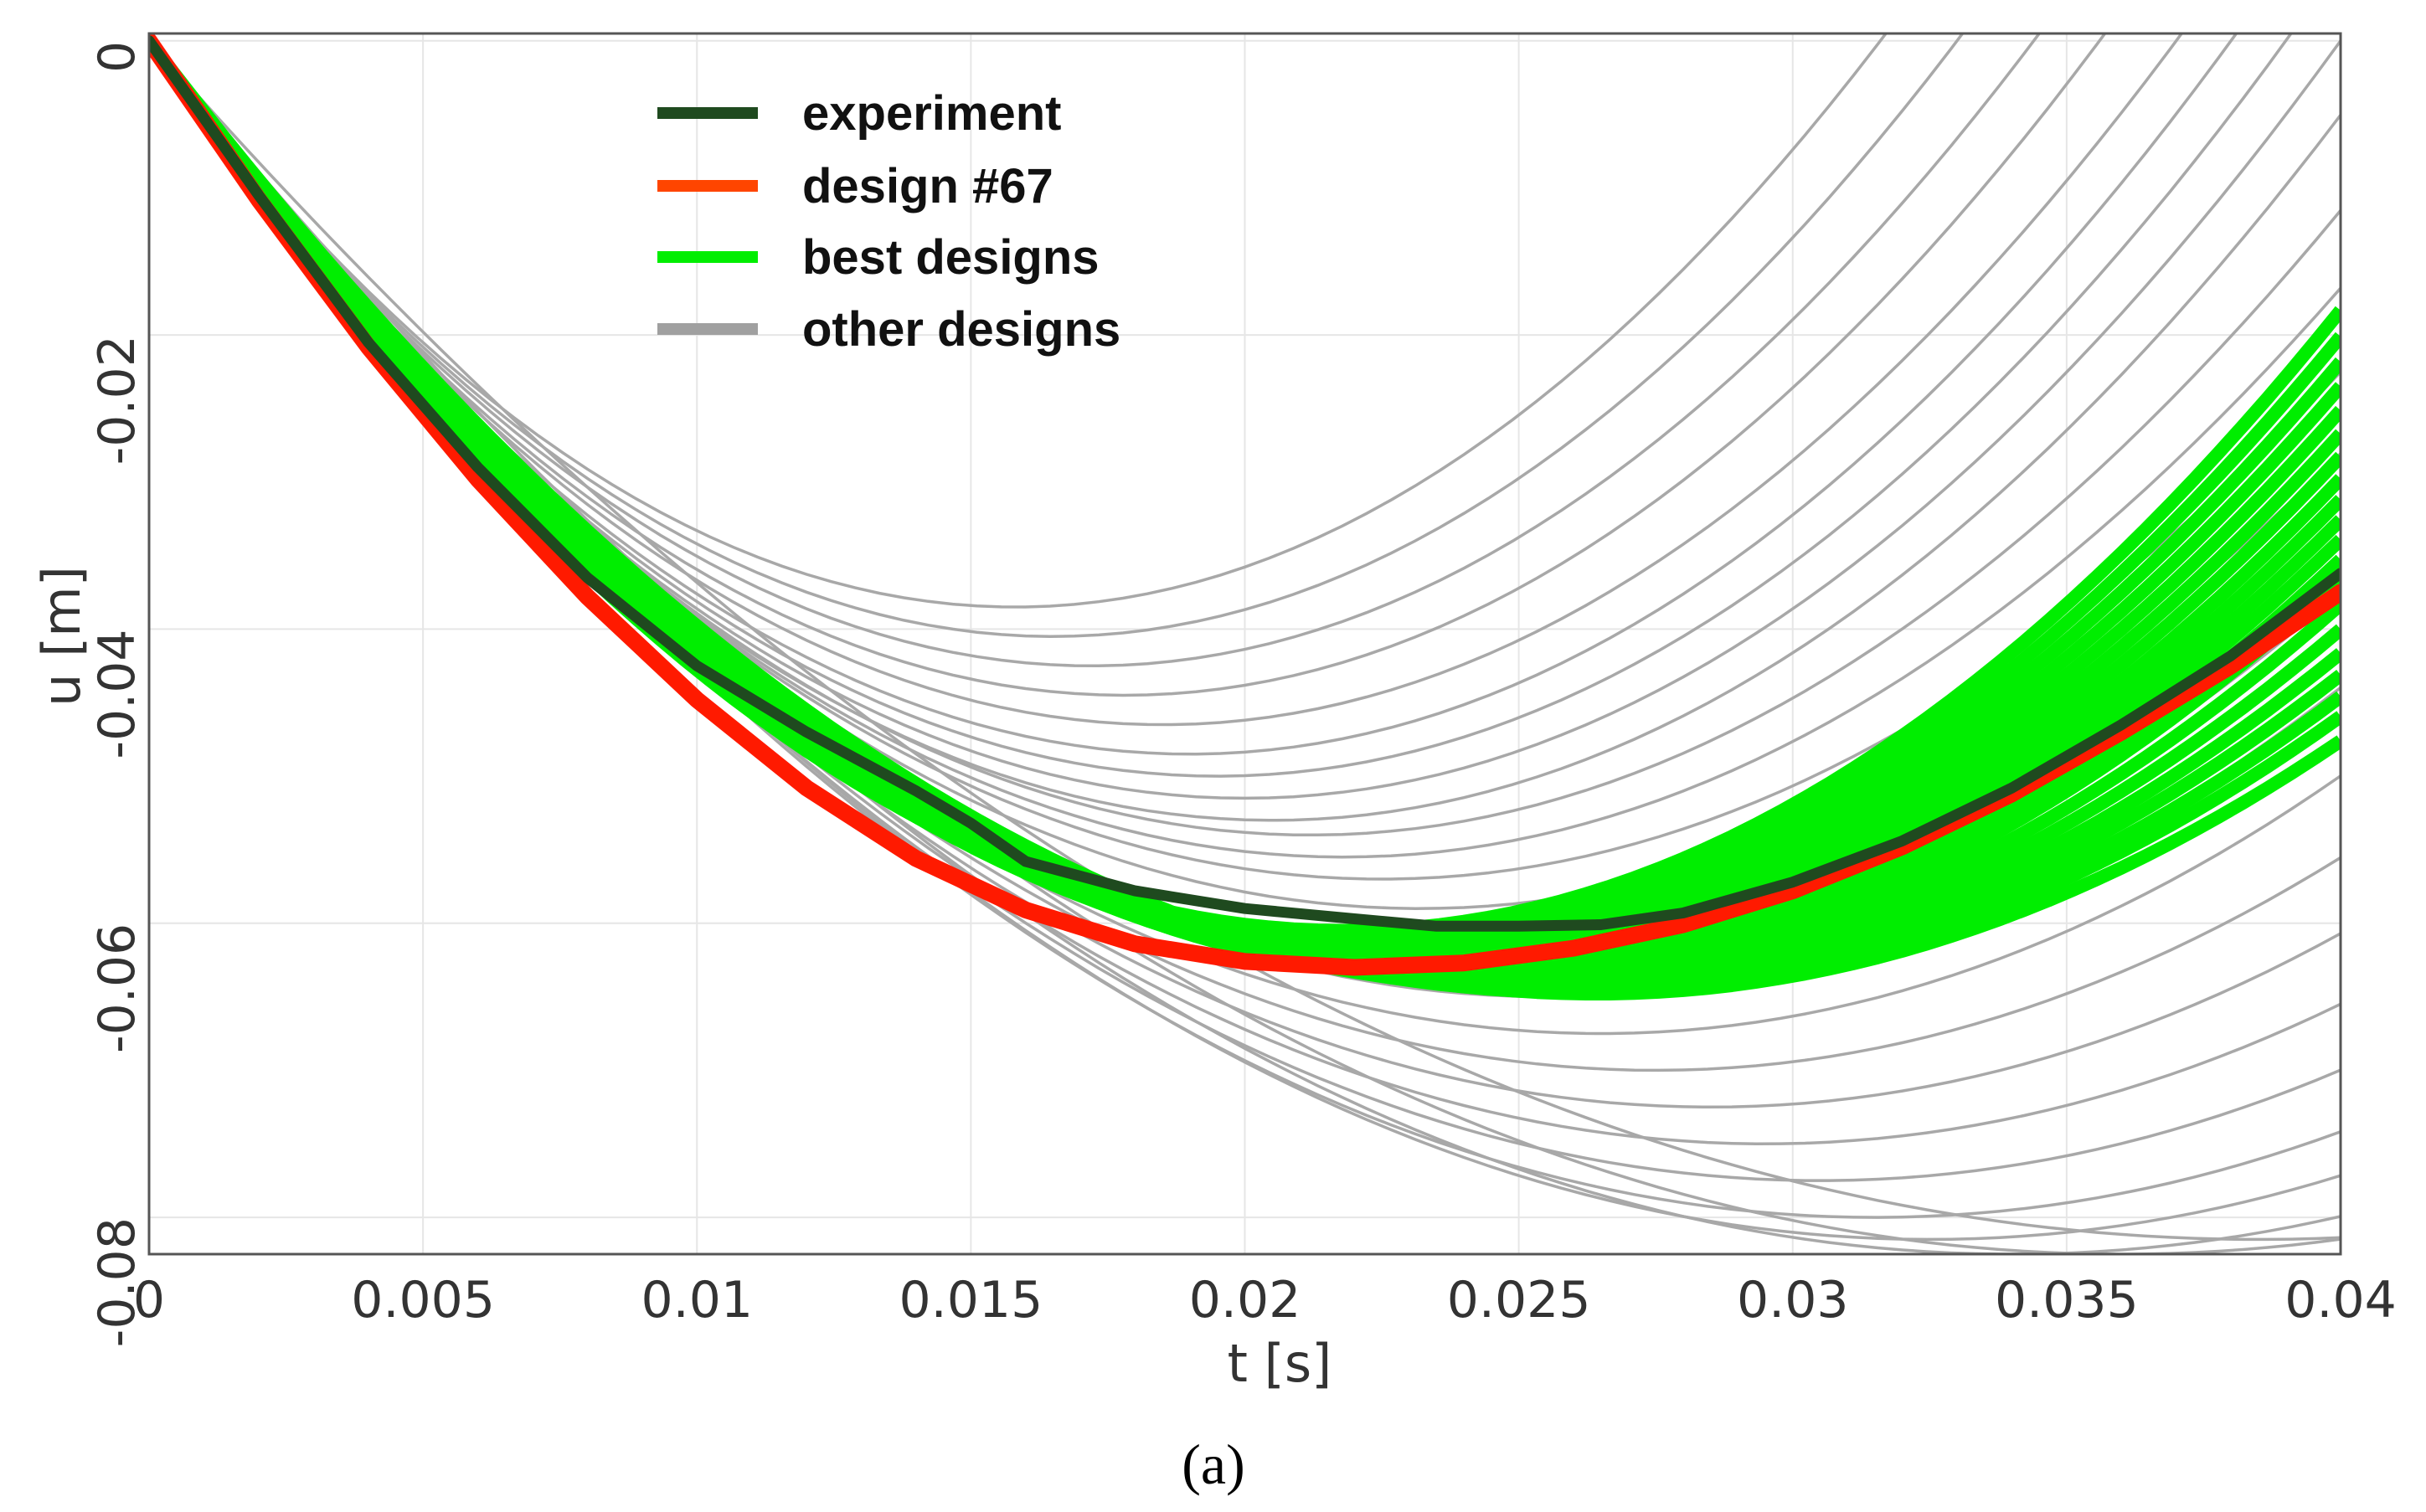  Describe the element at coordinates (961, 329) in the screenshot. I see `legend-label-other-designs: other designs` at that location.